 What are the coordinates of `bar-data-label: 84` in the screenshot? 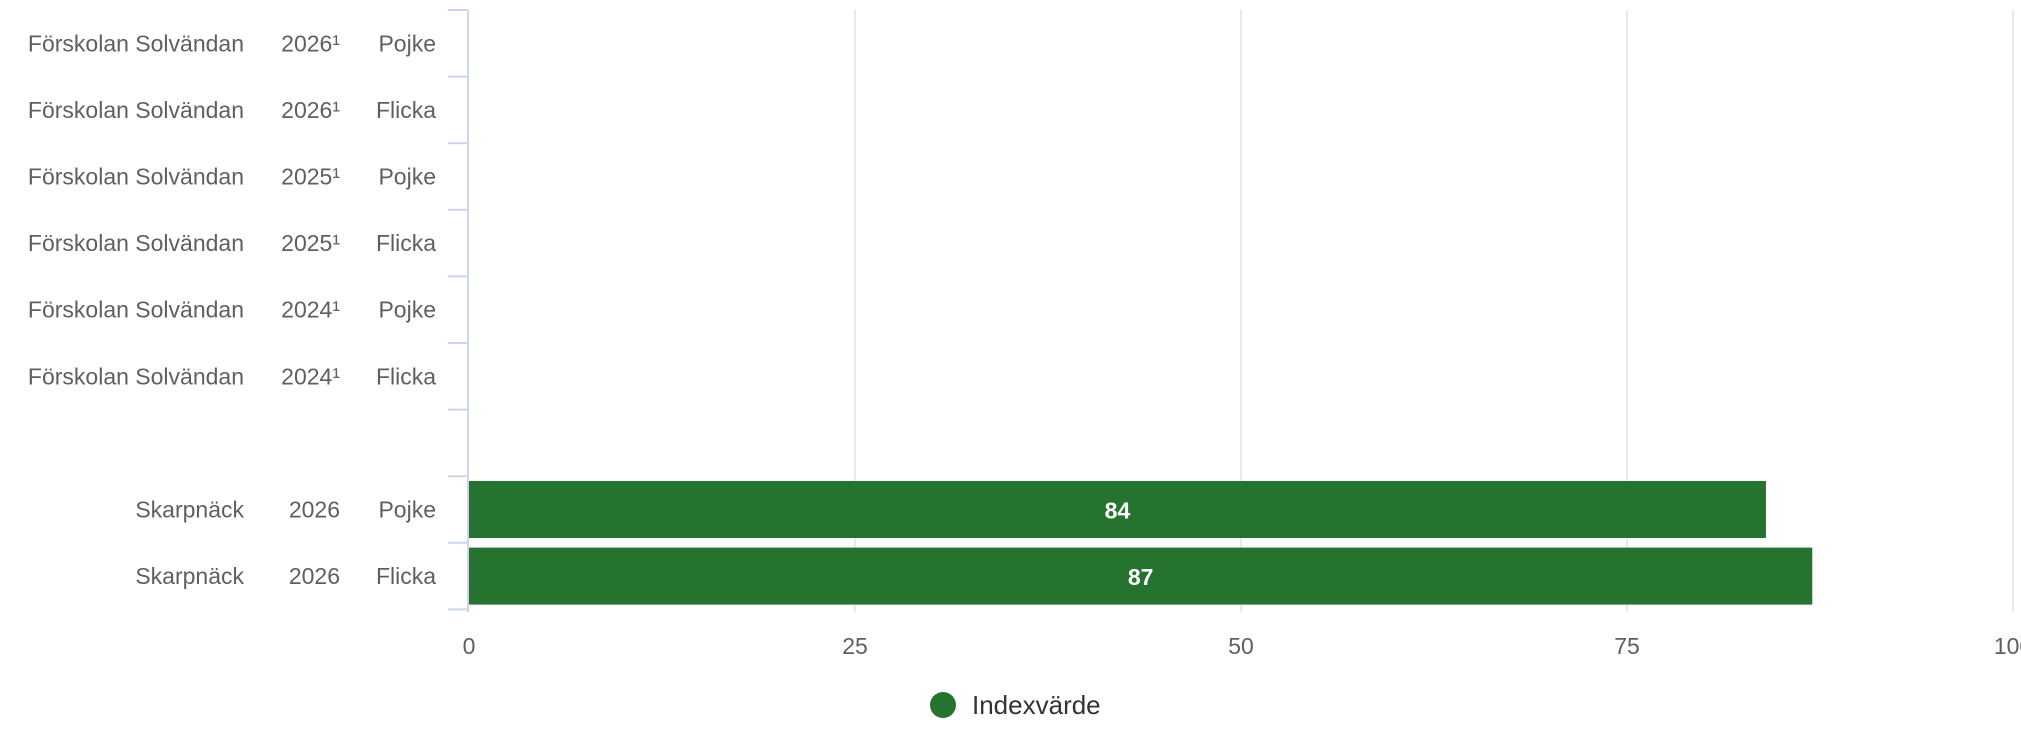 It's located at (1118, 511).